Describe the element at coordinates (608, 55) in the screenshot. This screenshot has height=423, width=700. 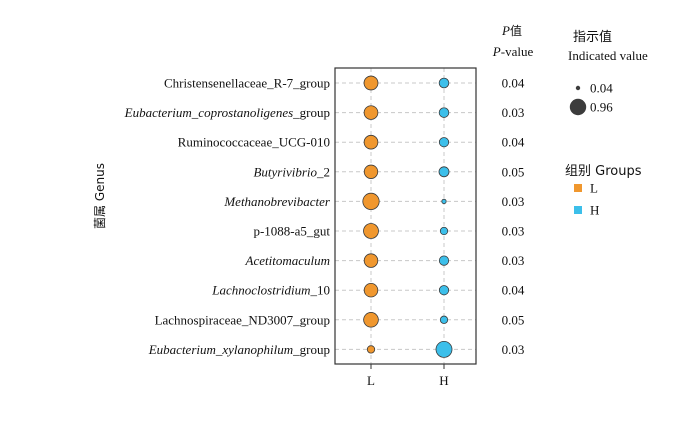
I see `size-legend-title-en: Indicated value` at that location.